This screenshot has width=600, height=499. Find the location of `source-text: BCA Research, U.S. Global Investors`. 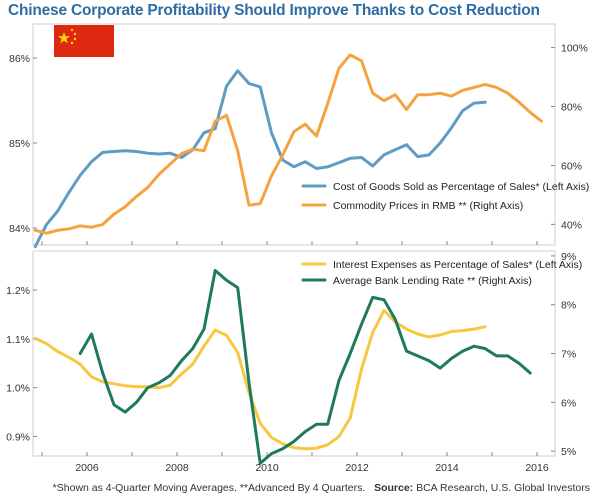

source-text: BCA Research, U.S. Global Investors is located at coordinates (503, 488).